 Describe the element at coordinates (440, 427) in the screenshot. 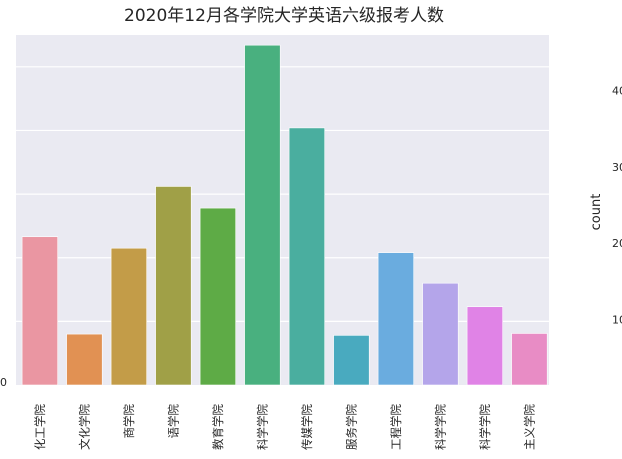

I see `x-tick-label-10: 科学学院` at that location.